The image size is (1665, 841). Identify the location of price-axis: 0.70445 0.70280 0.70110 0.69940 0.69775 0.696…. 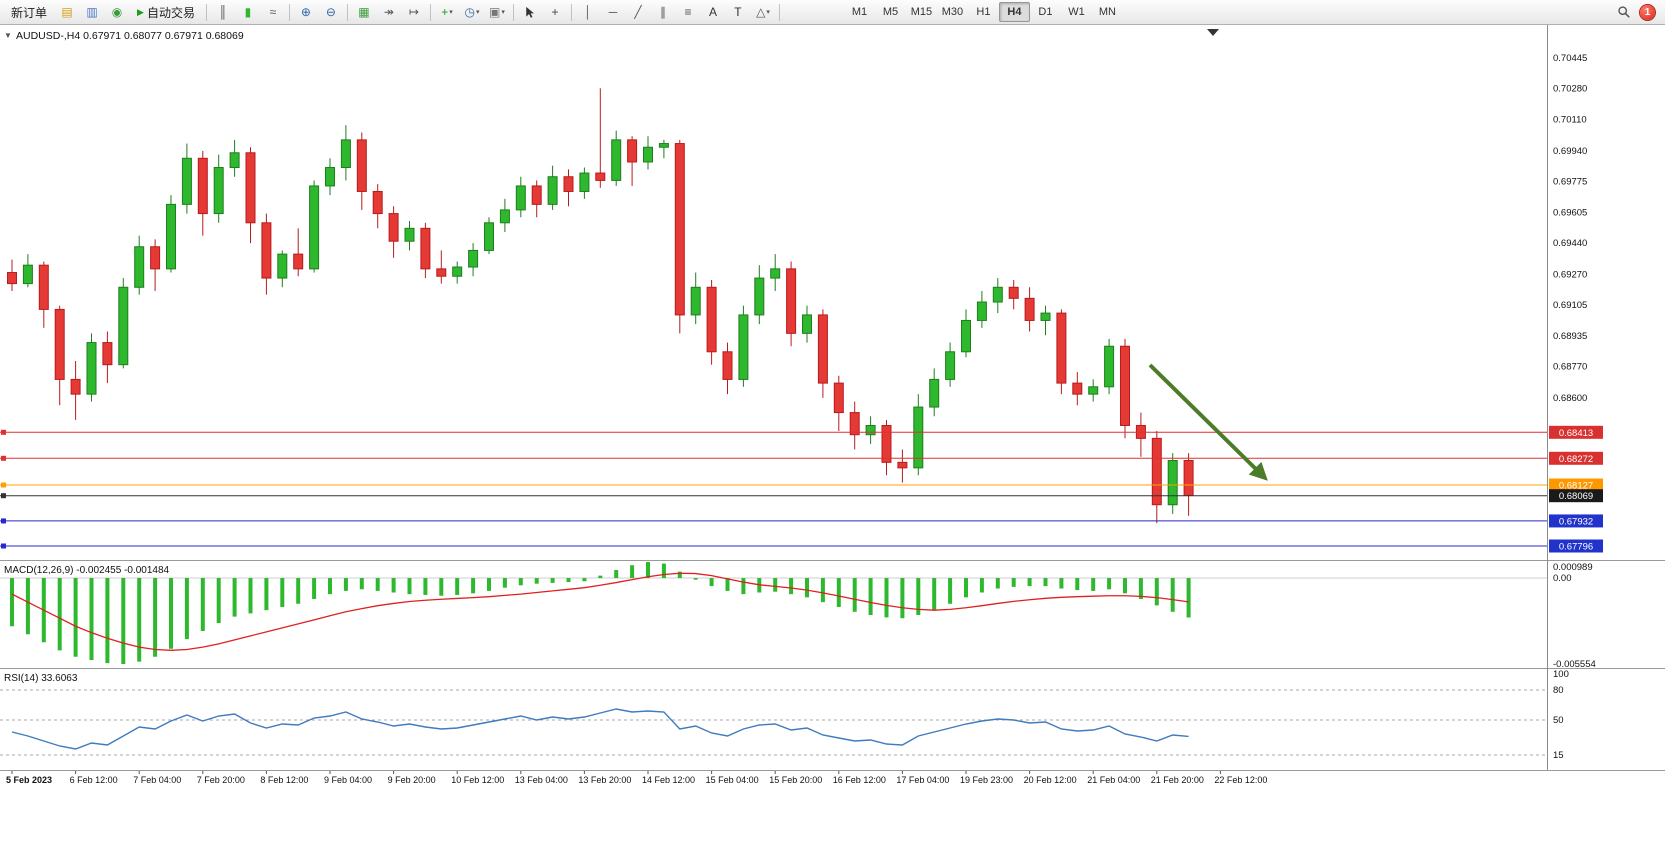
(1576, 303).